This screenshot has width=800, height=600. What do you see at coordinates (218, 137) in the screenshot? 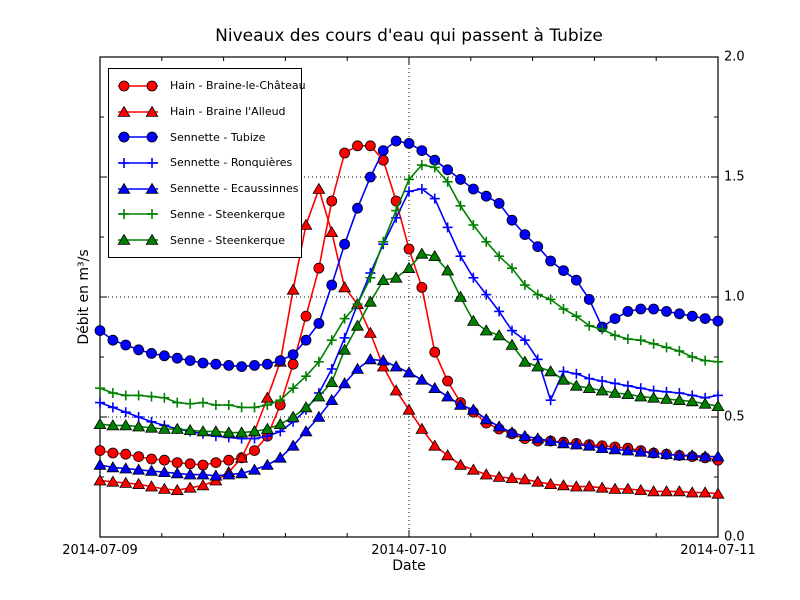
I see `legend-label: Sennette - Tubize` at bounding box center [218, 137].